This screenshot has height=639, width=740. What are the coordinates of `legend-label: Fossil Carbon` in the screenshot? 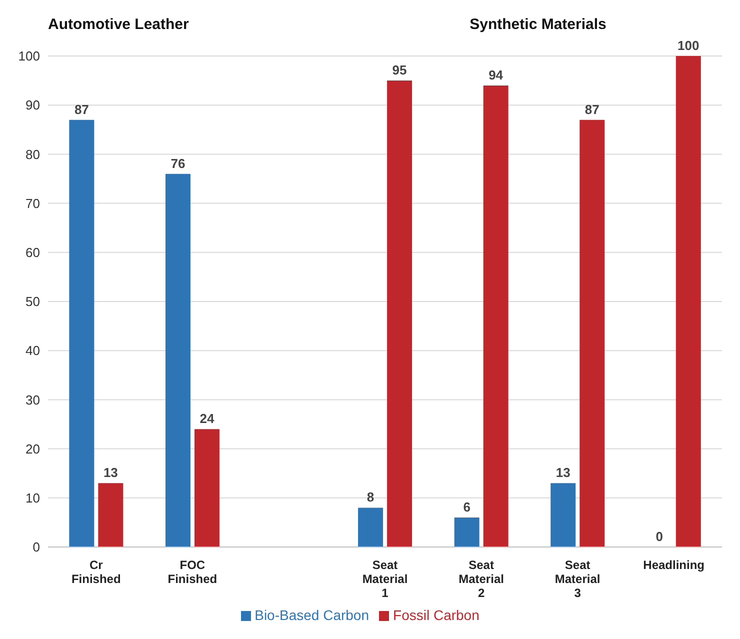 It's located at (436, 615).